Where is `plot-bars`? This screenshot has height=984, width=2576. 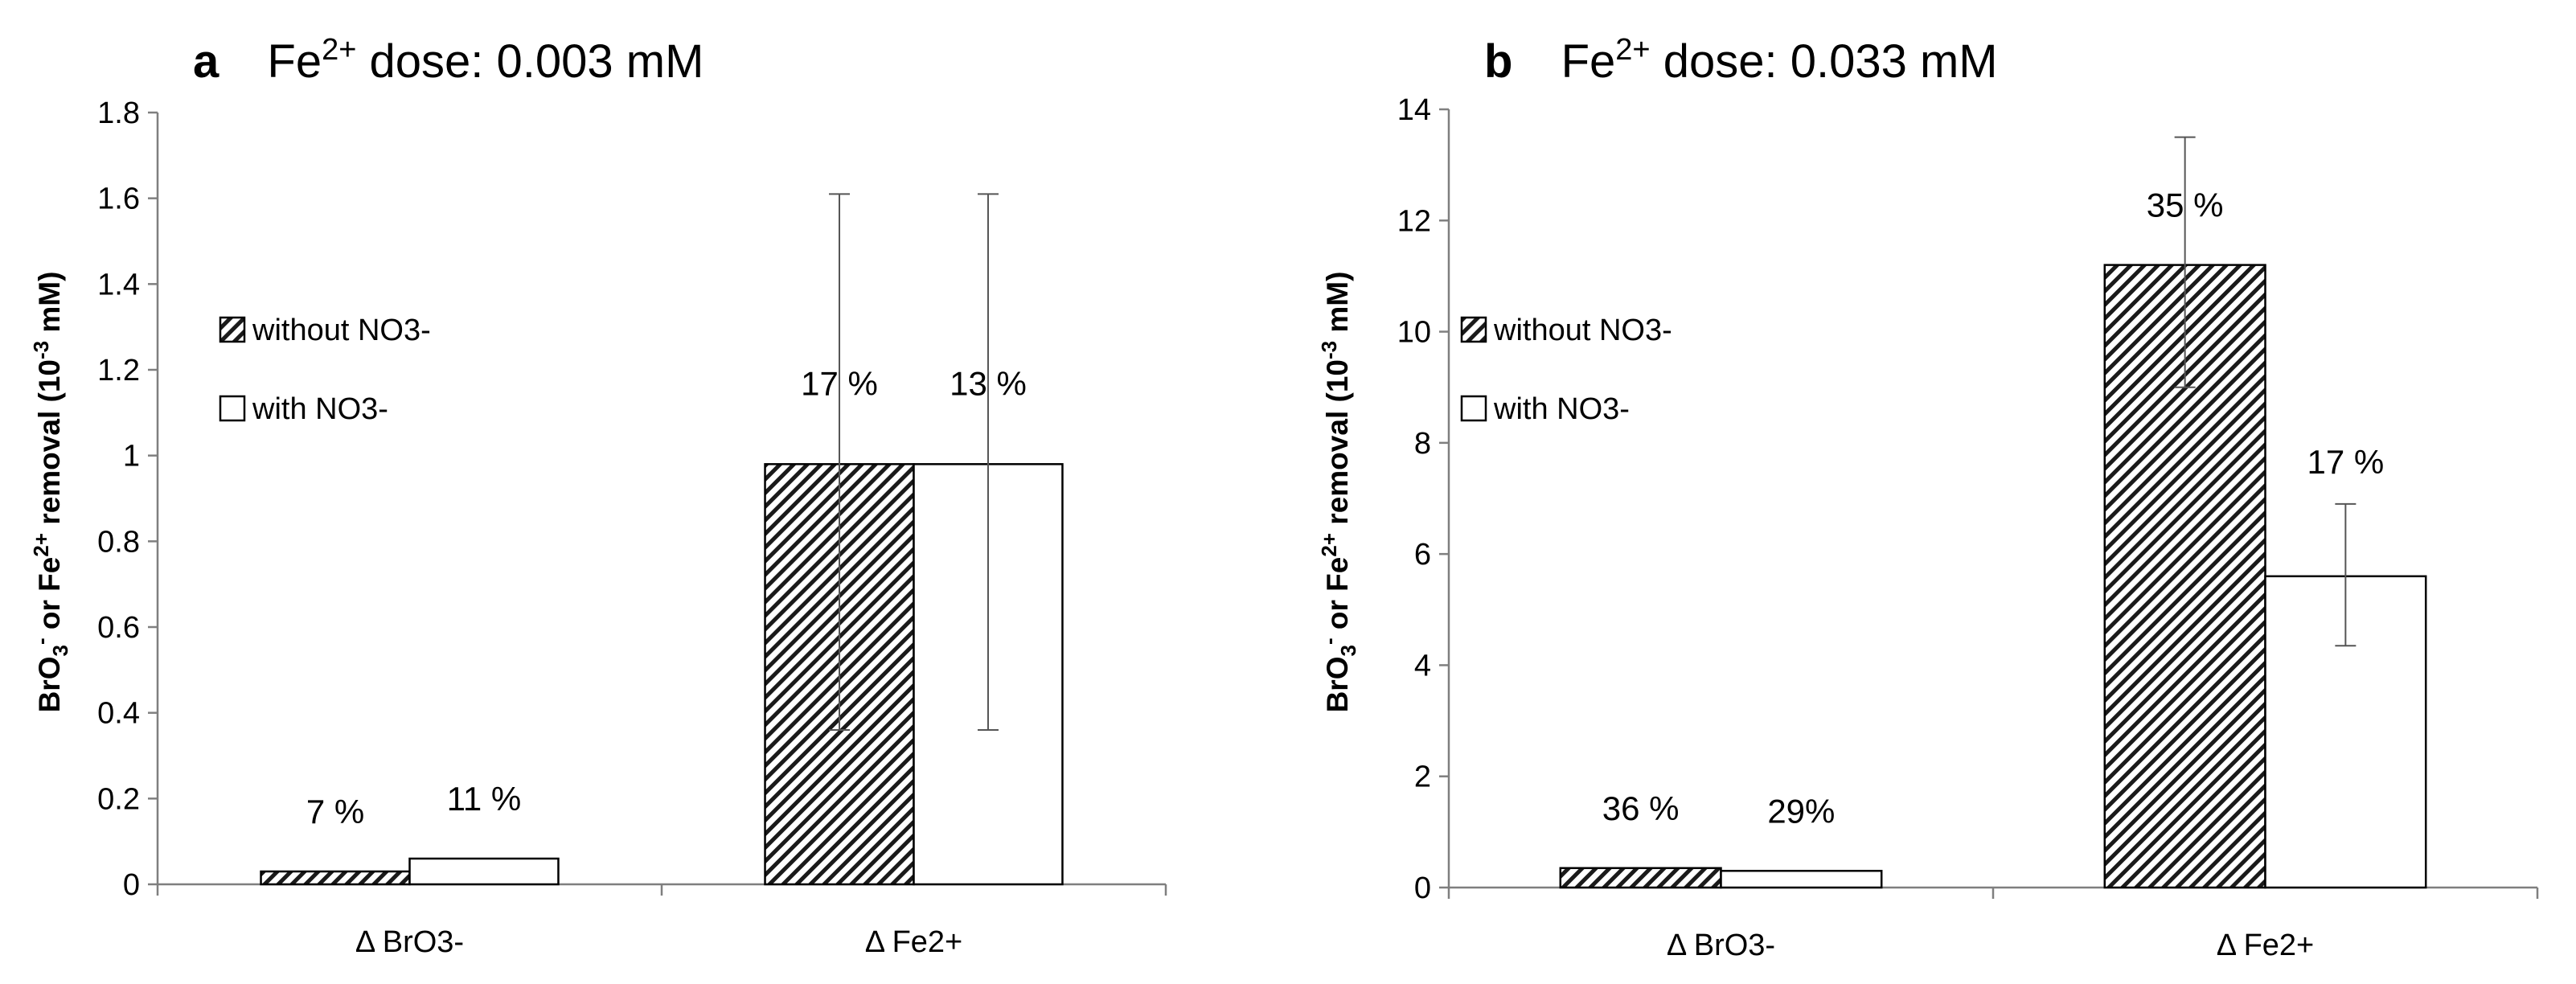 plot-bars is located at coordinates (662, 674).